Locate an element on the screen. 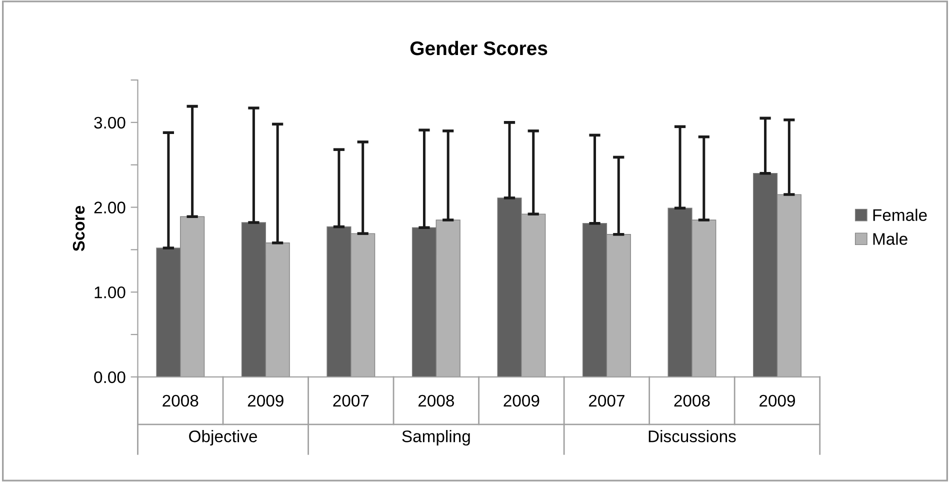 This screenshot has width=950, height=482. legend-label: Female is located at coordinates (900, 215).